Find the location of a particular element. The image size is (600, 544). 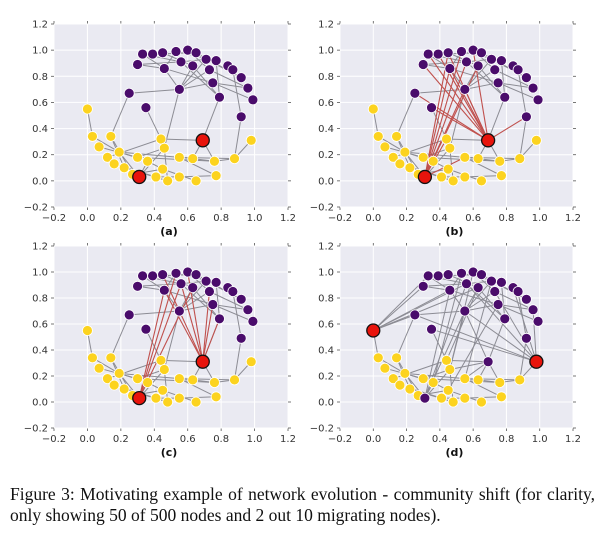

migrating-node is located at coordinates (202, 140).